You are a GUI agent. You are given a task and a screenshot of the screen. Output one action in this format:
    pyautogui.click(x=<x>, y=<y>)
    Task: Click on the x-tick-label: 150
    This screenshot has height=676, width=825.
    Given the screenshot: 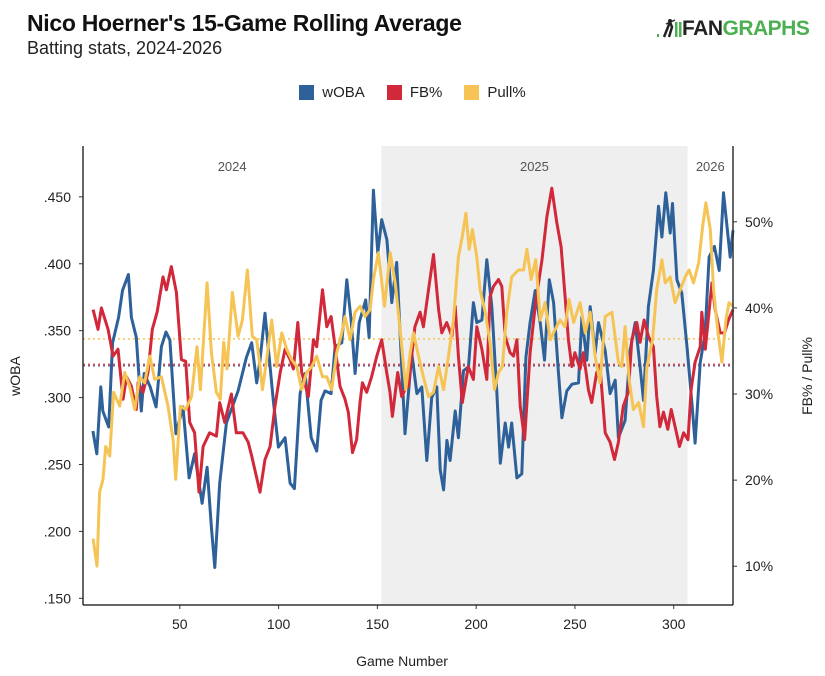 What is the action you would take?
    pyautogui.click(x=378, y=624)
    